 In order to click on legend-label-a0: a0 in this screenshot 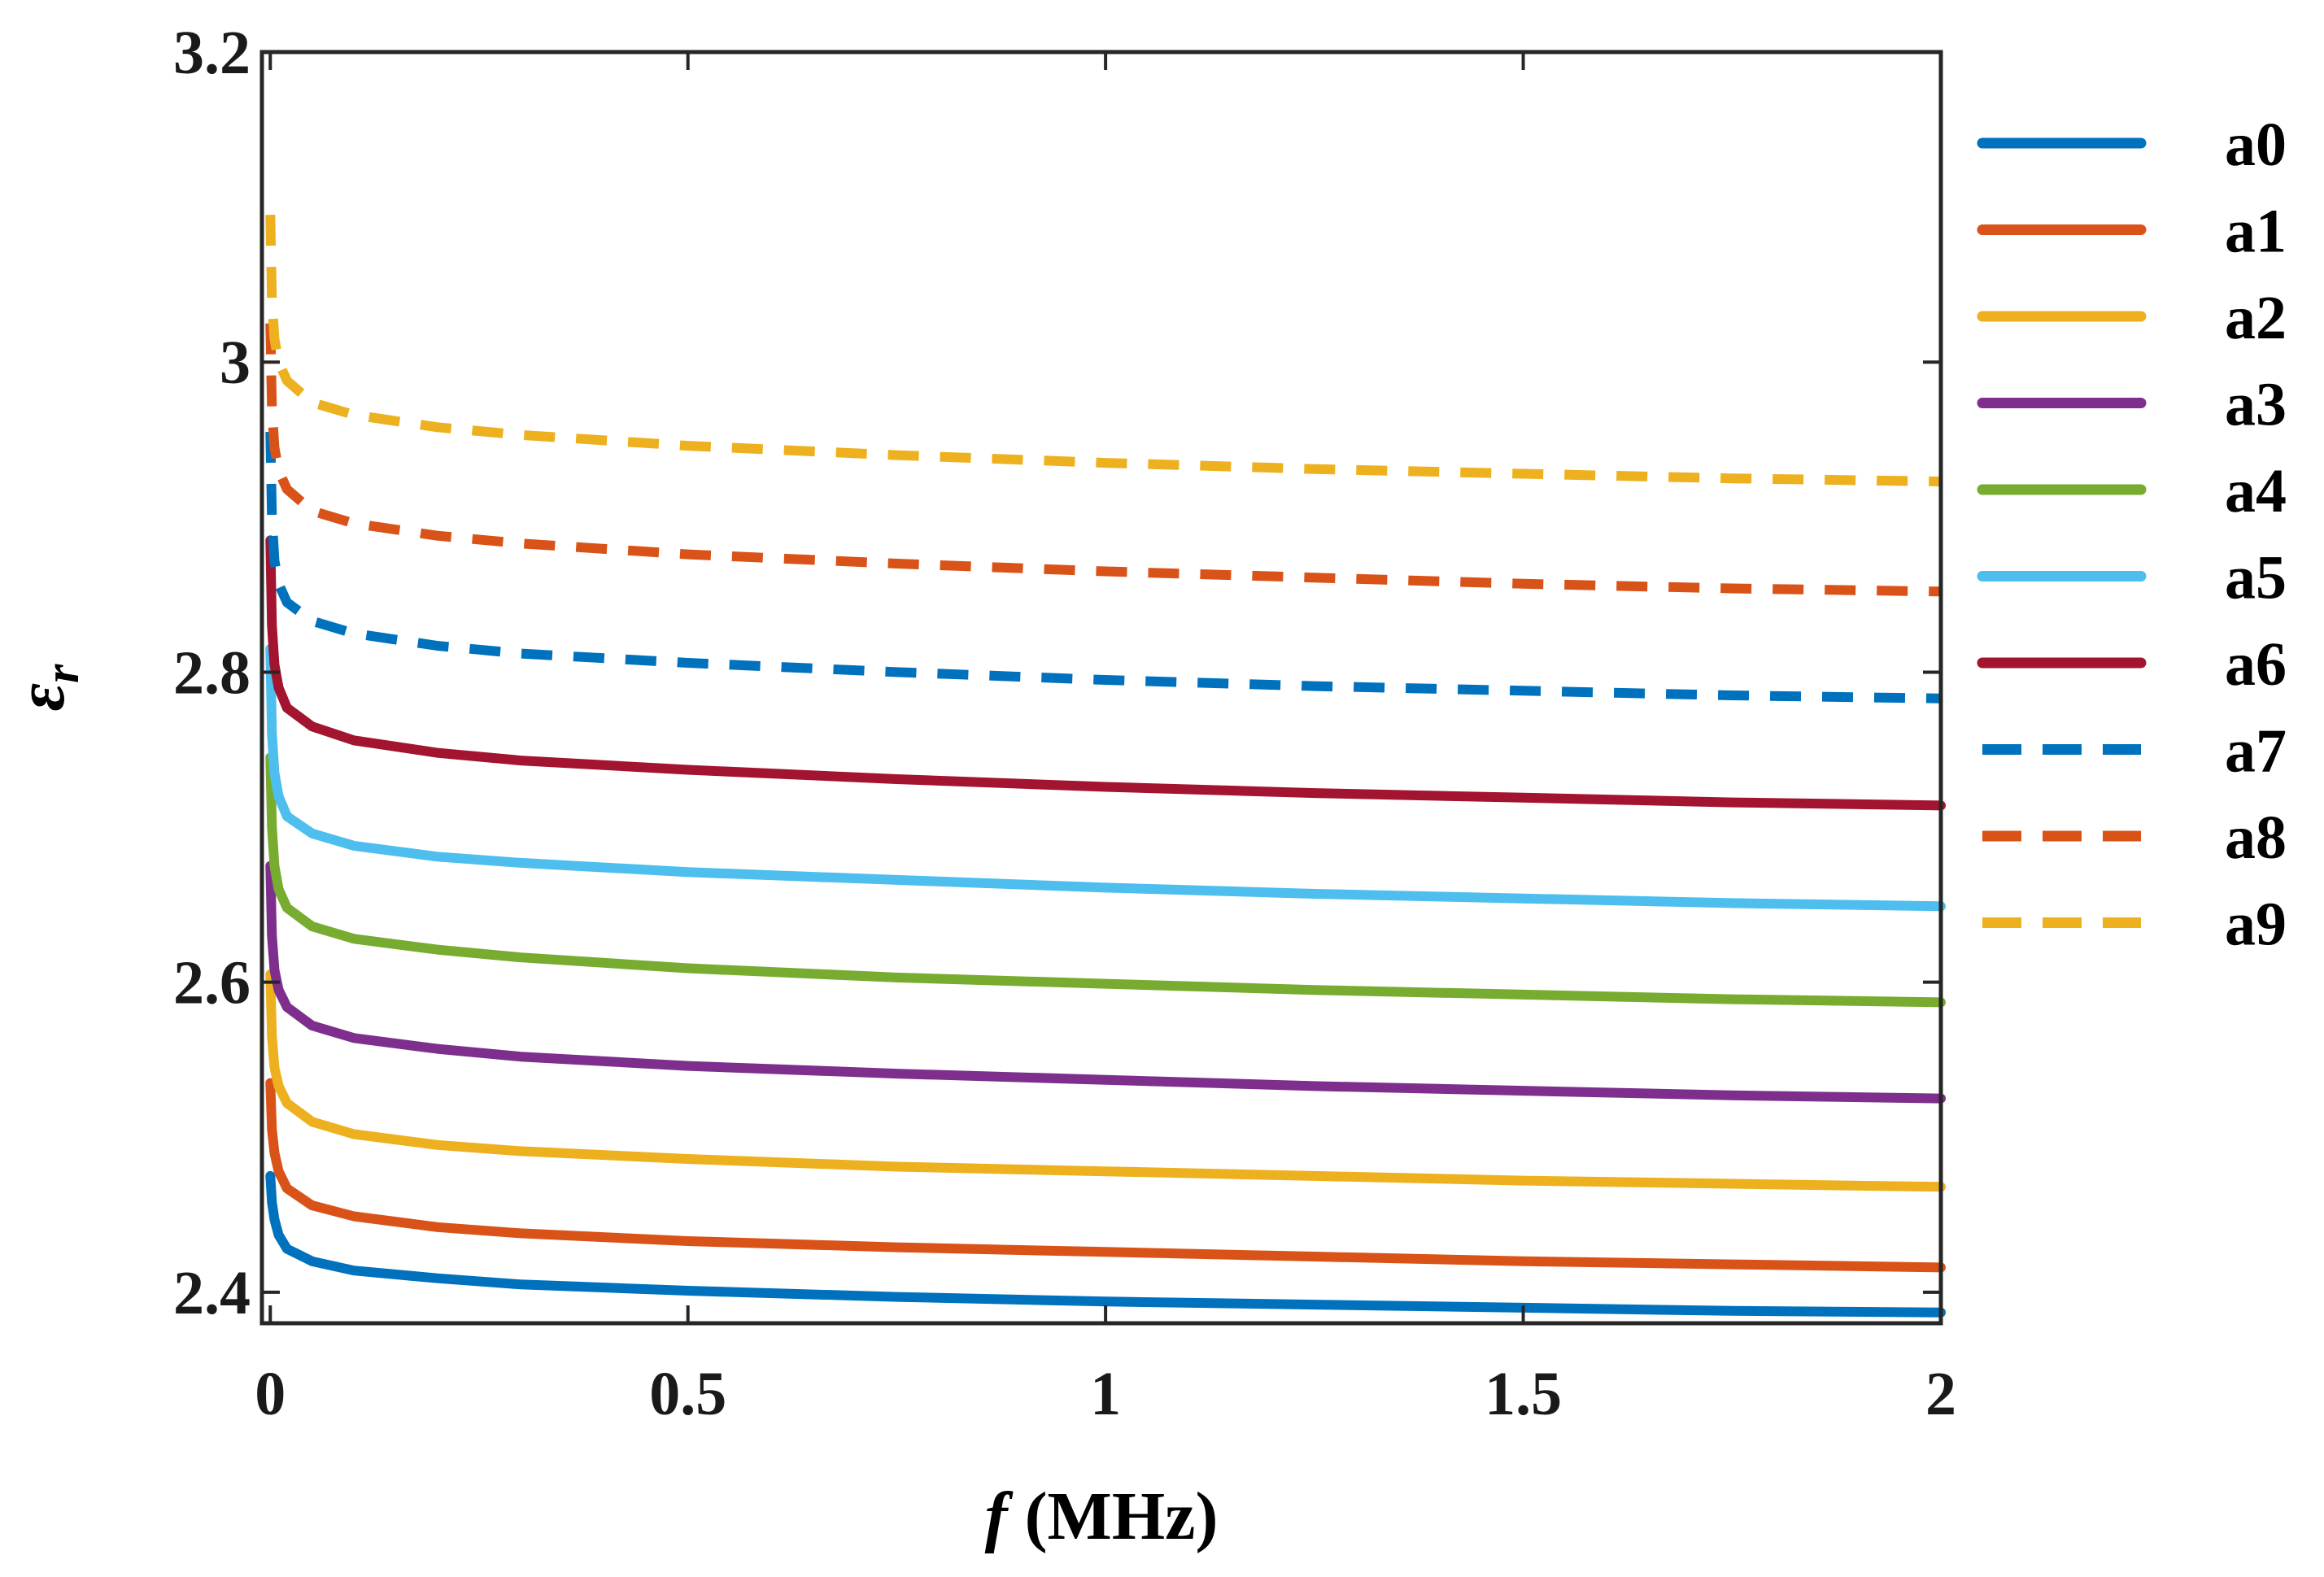, I will do `click(2256, 145)`.